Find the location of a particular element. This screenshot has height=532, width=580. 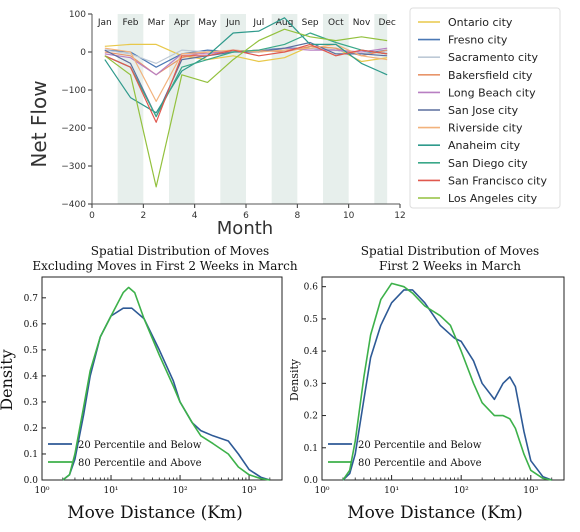

month-label: May is located at coordinates (207, 23).